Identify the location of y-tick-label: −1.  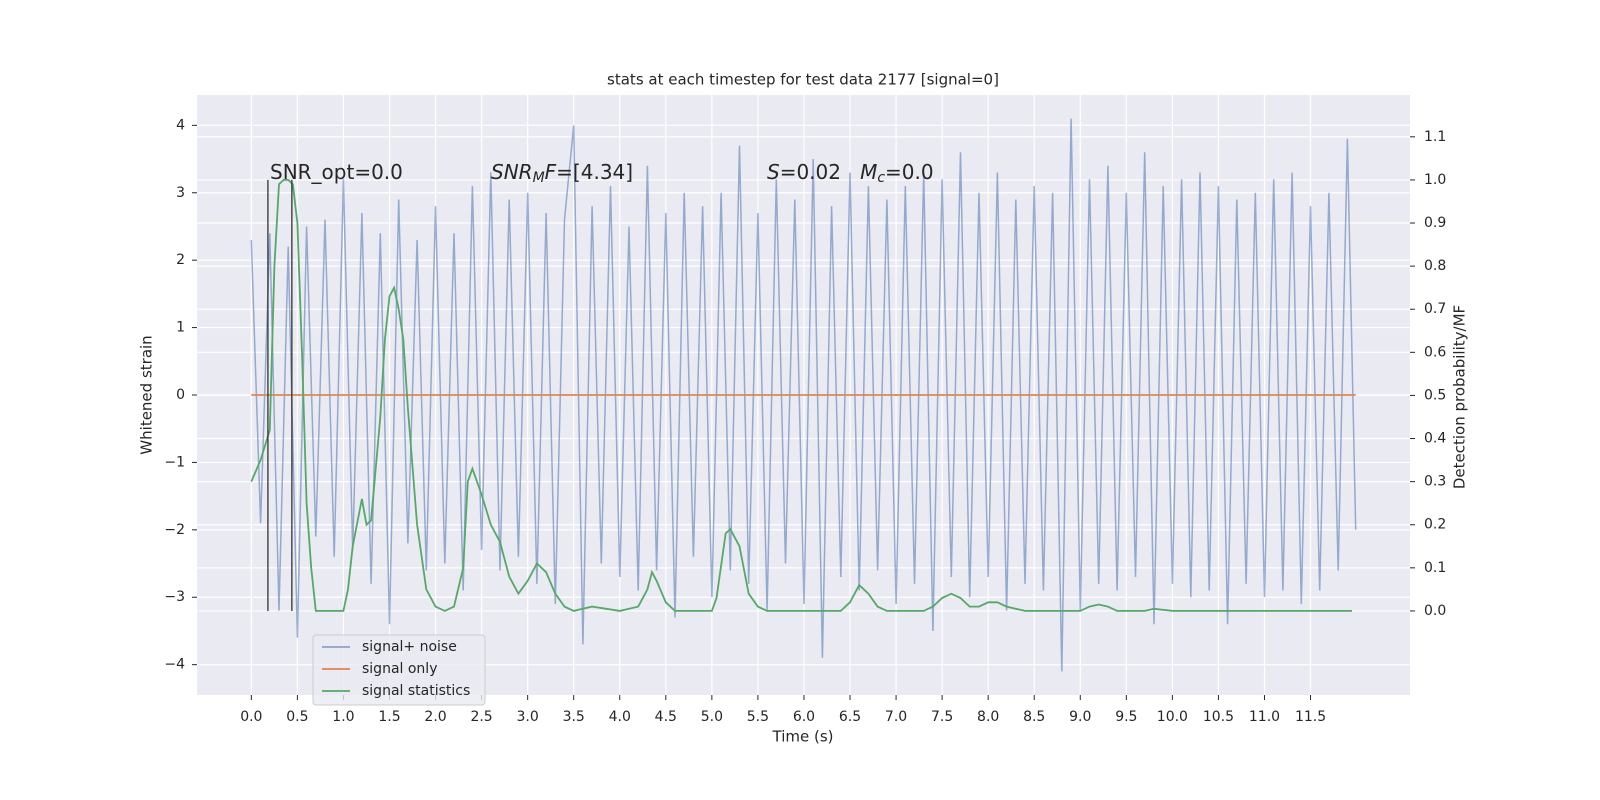
(174, 462).